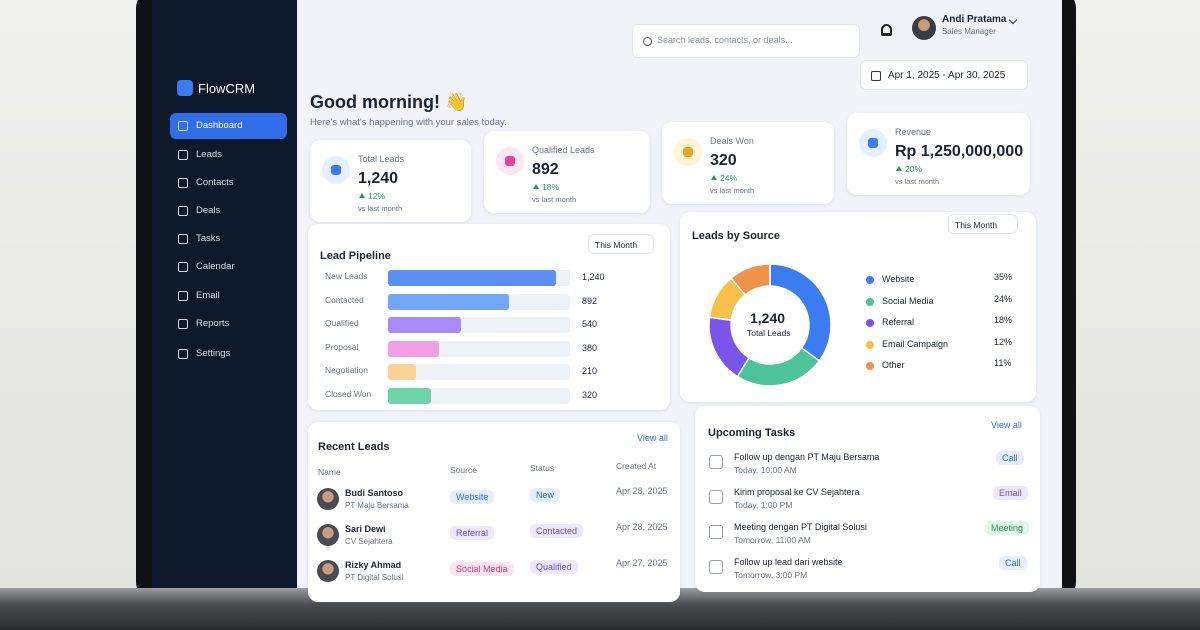 This screenshot has height=630, width=1200. I want to click on task-tag: Email, so click(1010, 493).